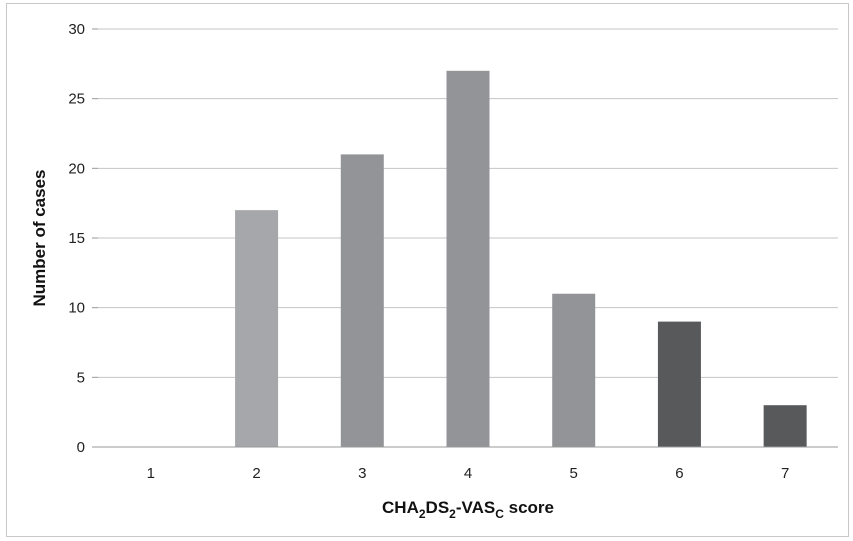 The width and height of the screenshot is (853, 541). I want to click on y-tick-label: 20, so click(76, 168).